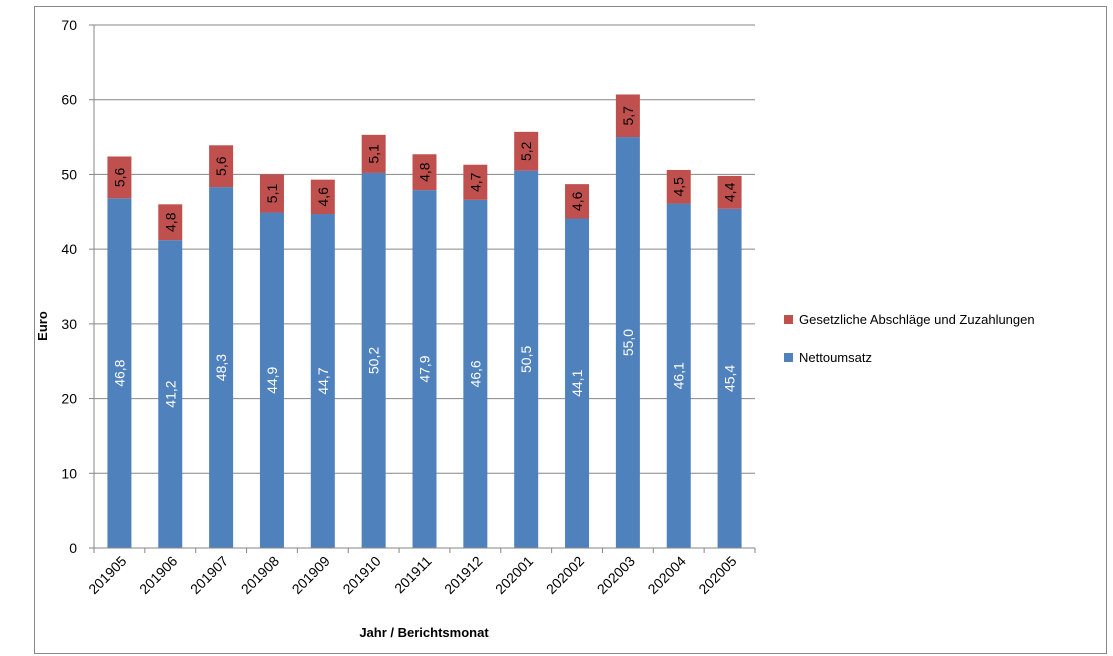 The image size is (1113, 656). What do you see at coordinates (565, 575) in the screenshot?
I see `x-tick-label: 202002` at bounding box center [565, 575].